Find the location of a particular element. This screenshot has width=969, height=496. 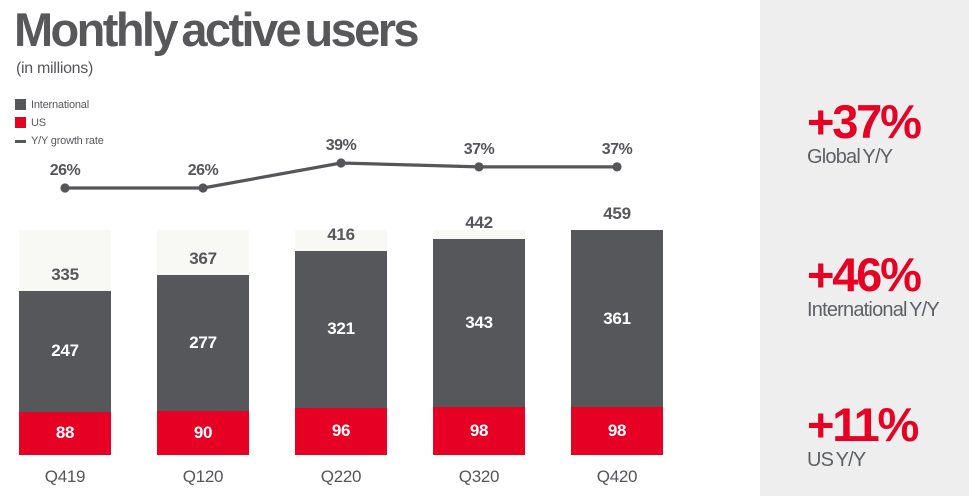

stat-value: +37% is located at coordinates (864, 121).